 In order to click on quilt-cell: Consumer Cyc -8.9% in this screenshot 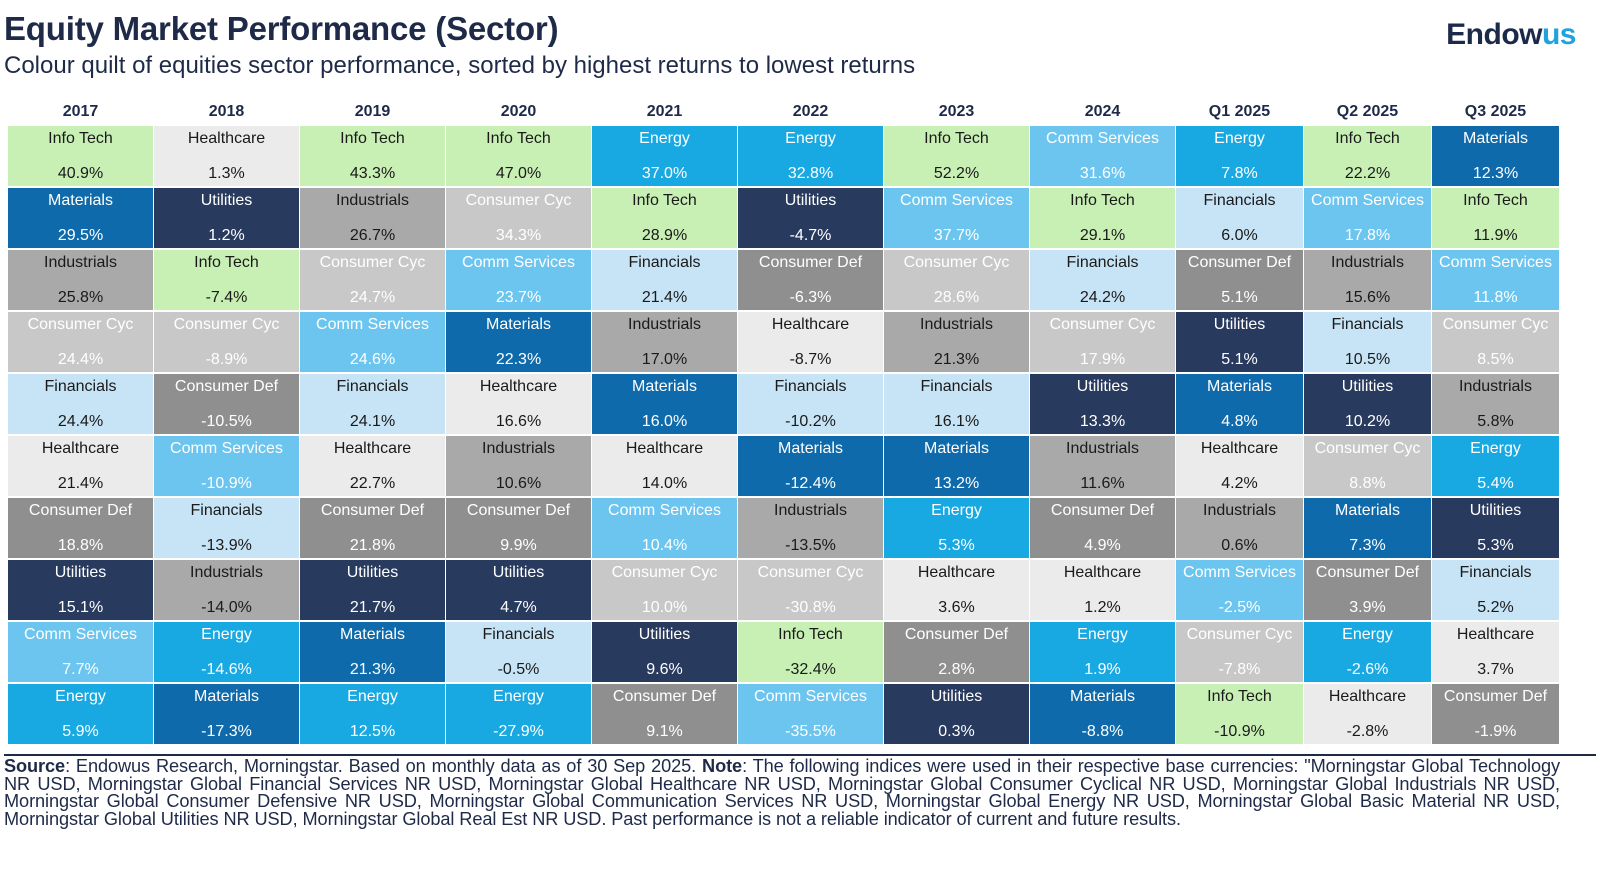, I will do `click(226, 342)`.